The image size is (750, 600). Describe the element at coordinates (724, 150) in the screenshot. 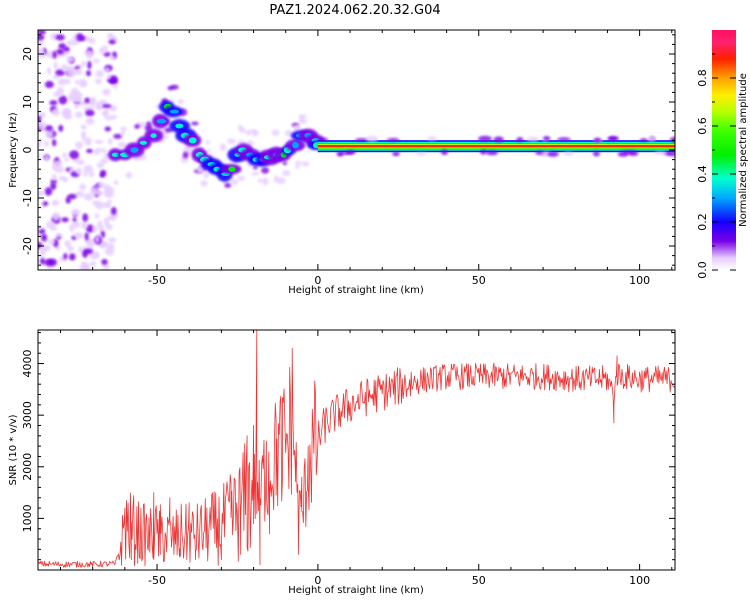

I see `colorbar-gradient` at that location.